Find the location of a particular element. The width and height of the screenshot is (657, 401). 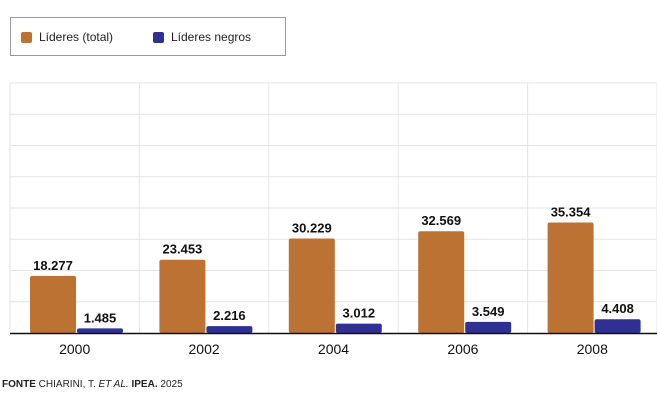

data-label-negros: 4.408 is located at coordinates (617, 308).